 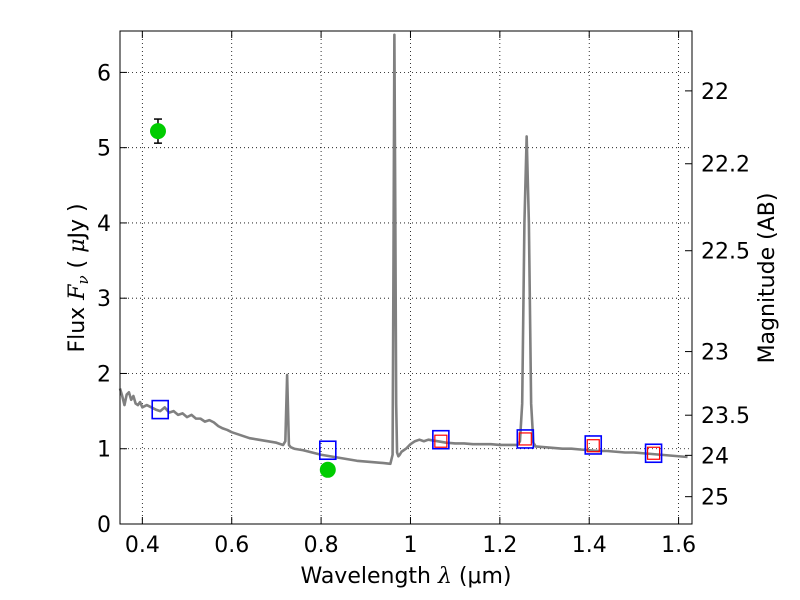 What do you see at coordinates (104, 374) in the screenshot?
I see `y-tick-label: 2` at bounding box center [104, 374].